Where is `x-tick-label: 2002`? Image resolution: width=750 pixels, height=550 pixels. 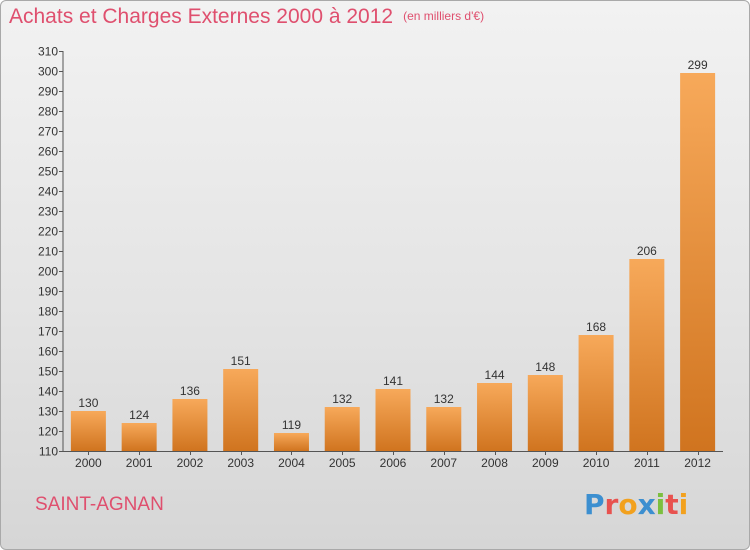 x-tick-label: 2002 is located at coordinates (190, 463).